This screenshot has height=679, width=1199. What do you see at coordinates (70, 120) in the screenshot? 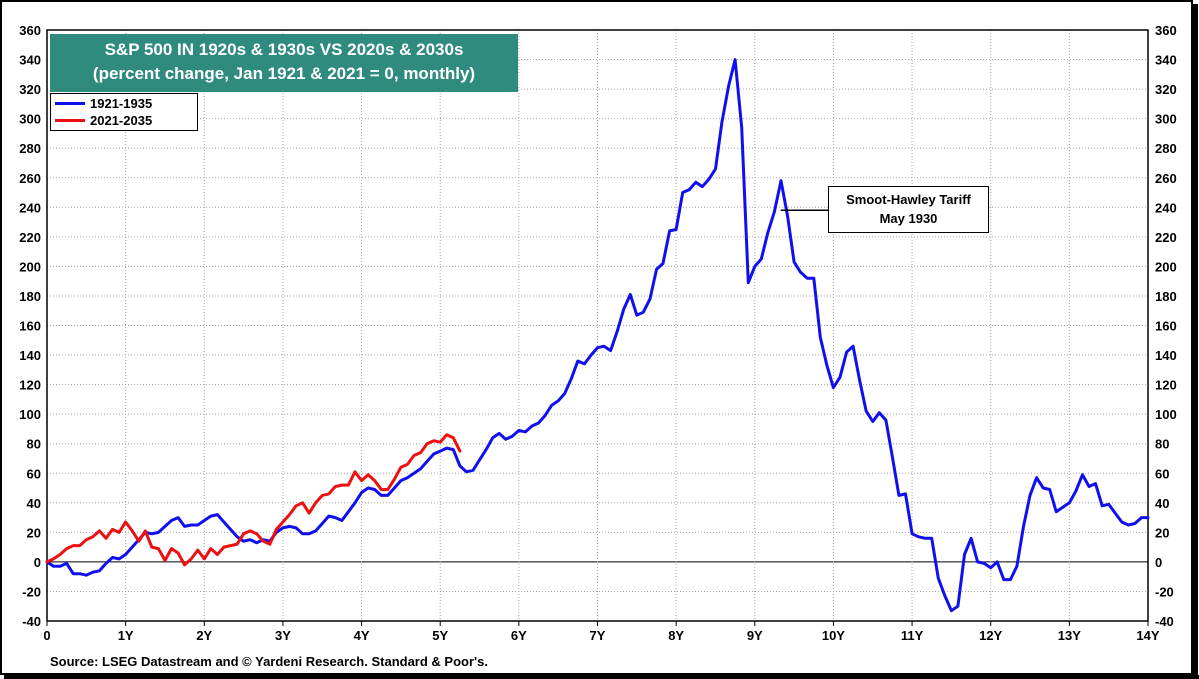
I see `legend-swatch-red` at bounding box center [70, 120].